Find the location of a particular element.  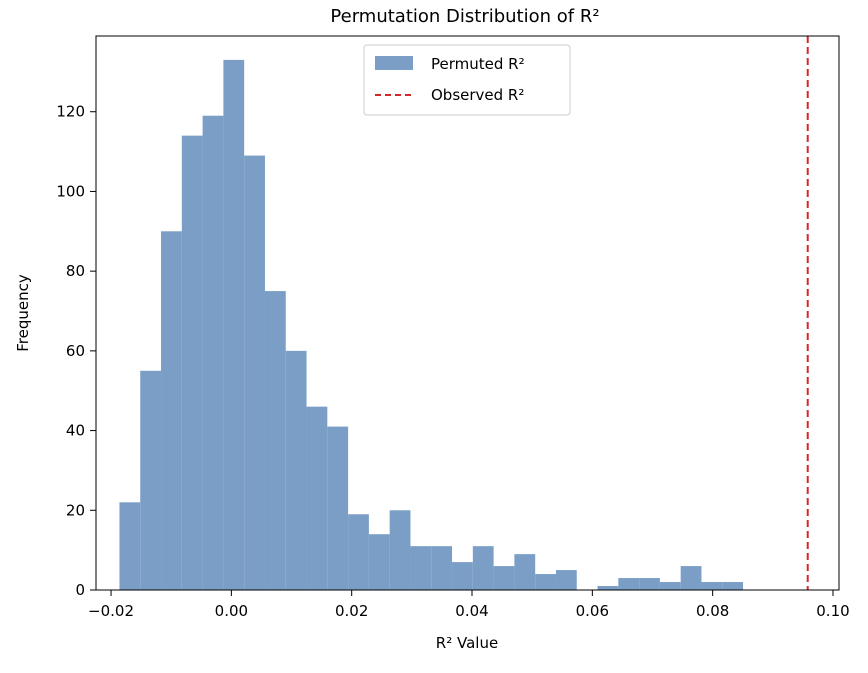

y-tick-label: 100 is located at coordinates (70, 191).